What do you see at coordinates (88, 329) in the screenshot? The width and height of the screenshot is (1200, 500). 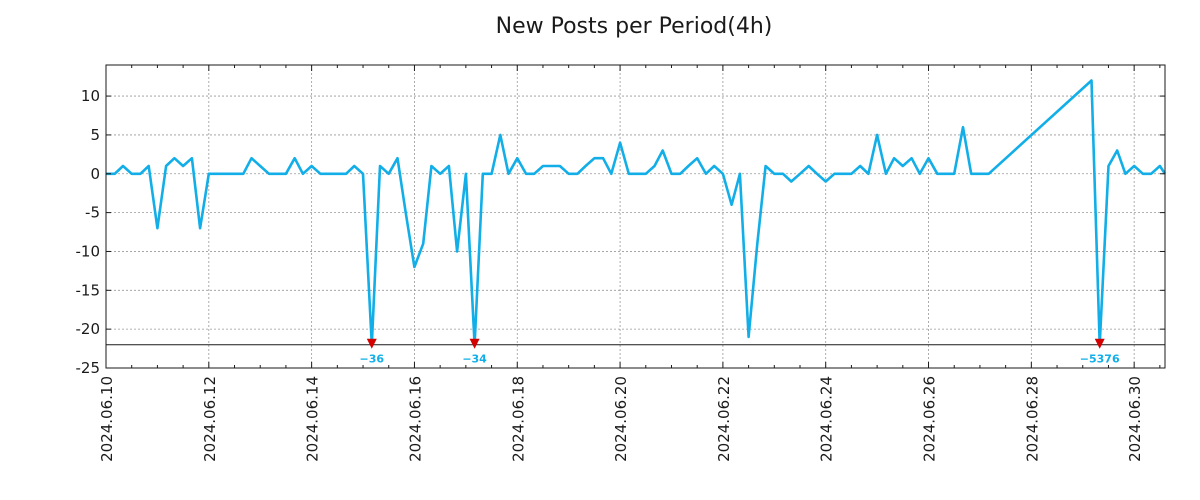 I see `y-tick-label: -20` at bounding box center [88, 329].